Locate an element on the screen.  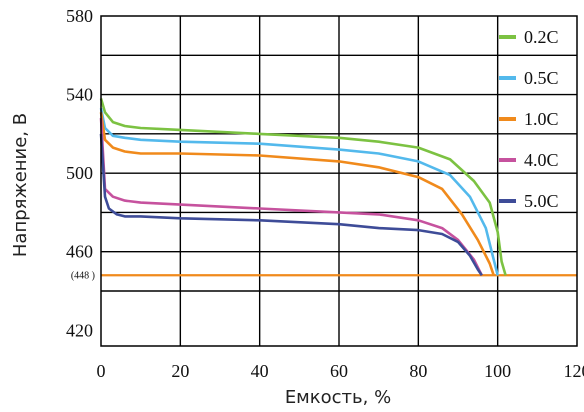
x-tick-label: 20 is located at coordinates (180, 371).